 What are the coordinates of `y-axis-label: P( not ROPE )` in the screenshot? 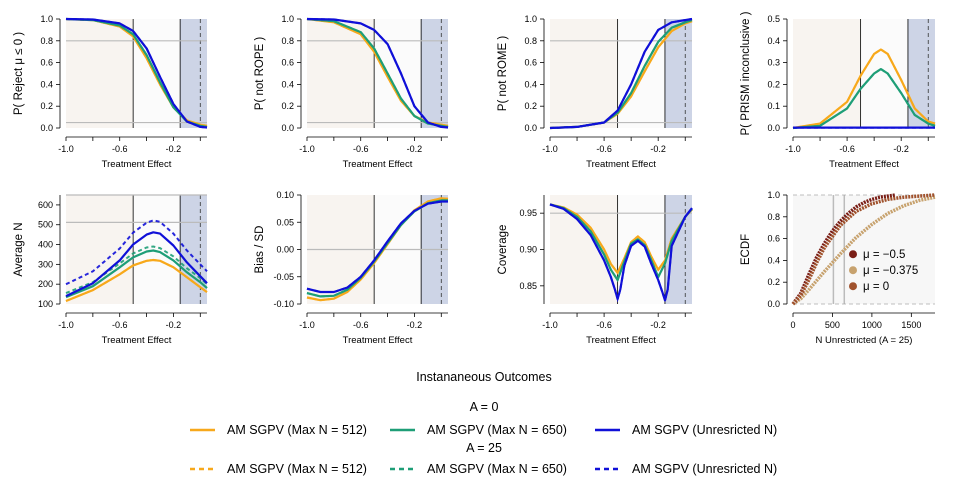 It's located at (260, 74).